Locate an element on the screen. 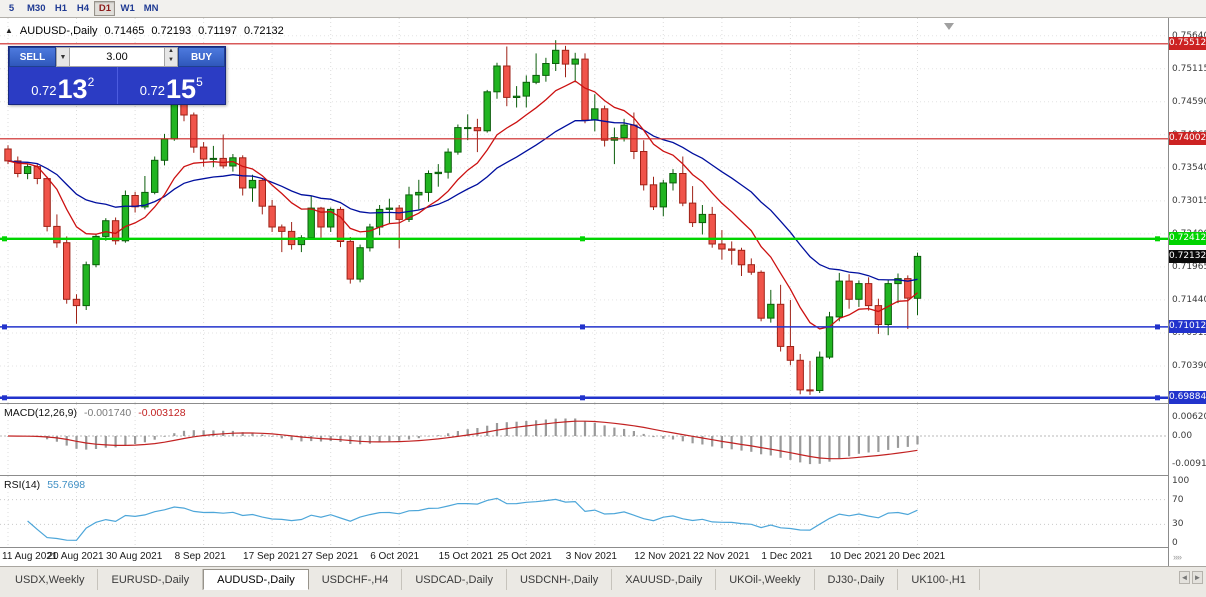  axis-scroll-marks-icon: »» is located at coordinates (1177, 557).